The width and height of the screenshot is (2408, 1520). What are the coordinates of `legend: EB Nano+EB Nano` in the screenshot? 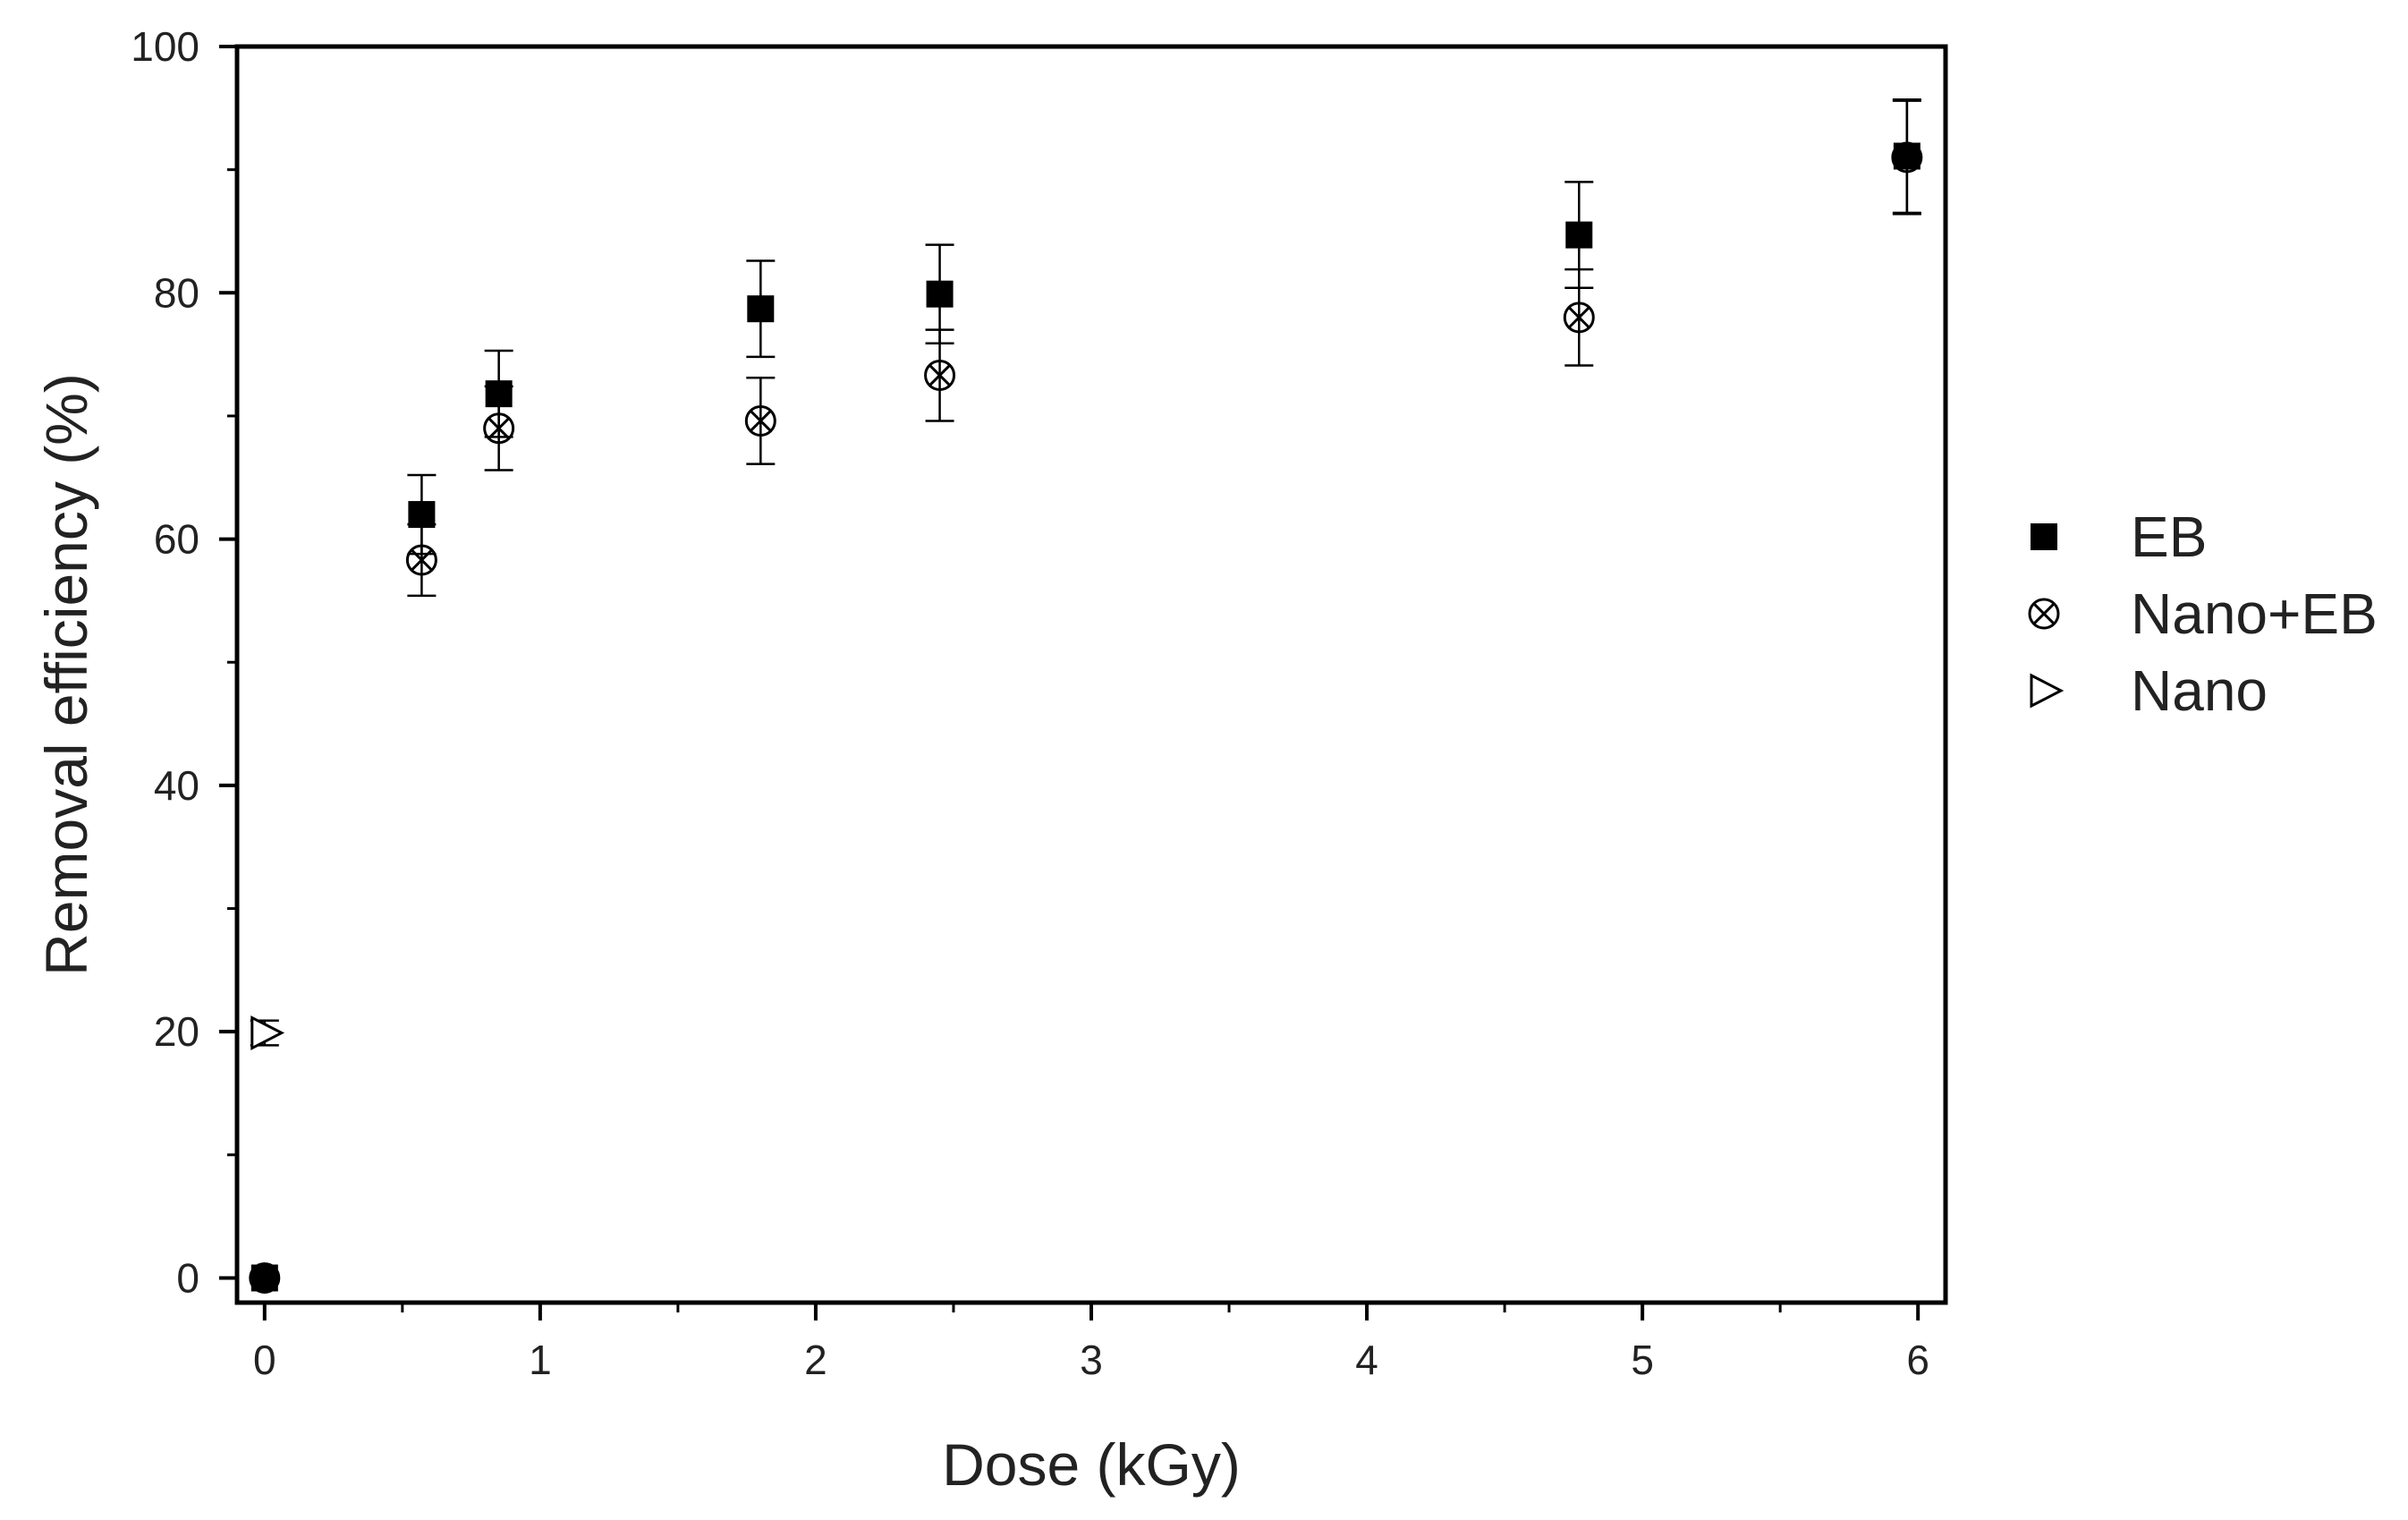 It's located at (2203, 614).